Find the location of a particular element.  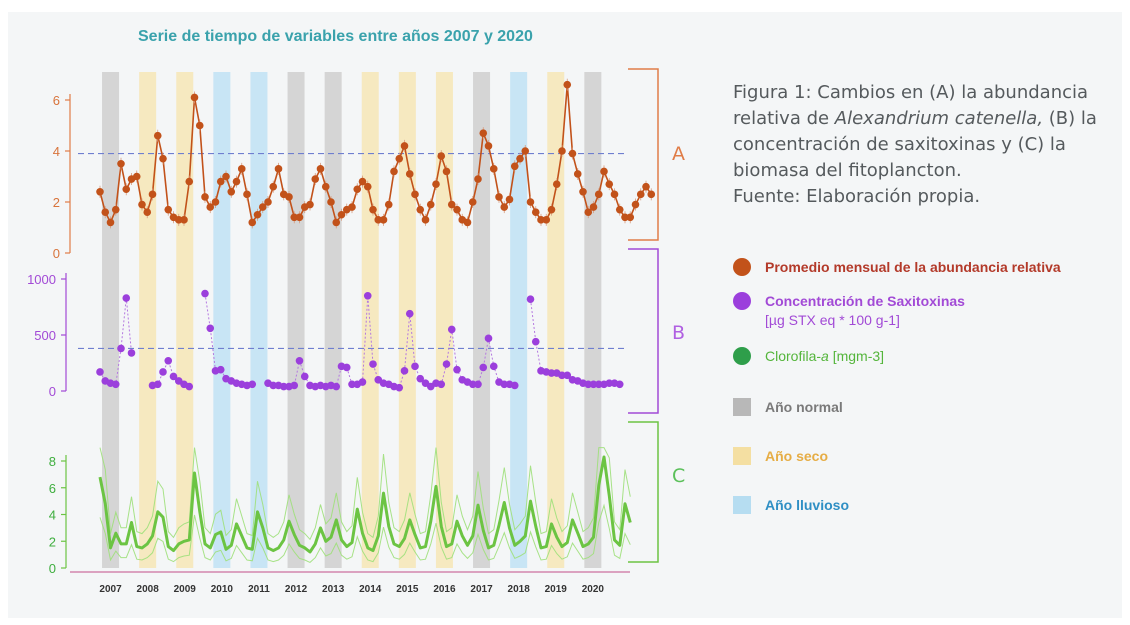

y-tick-label: 1000 is located at coordinates (41, 279).